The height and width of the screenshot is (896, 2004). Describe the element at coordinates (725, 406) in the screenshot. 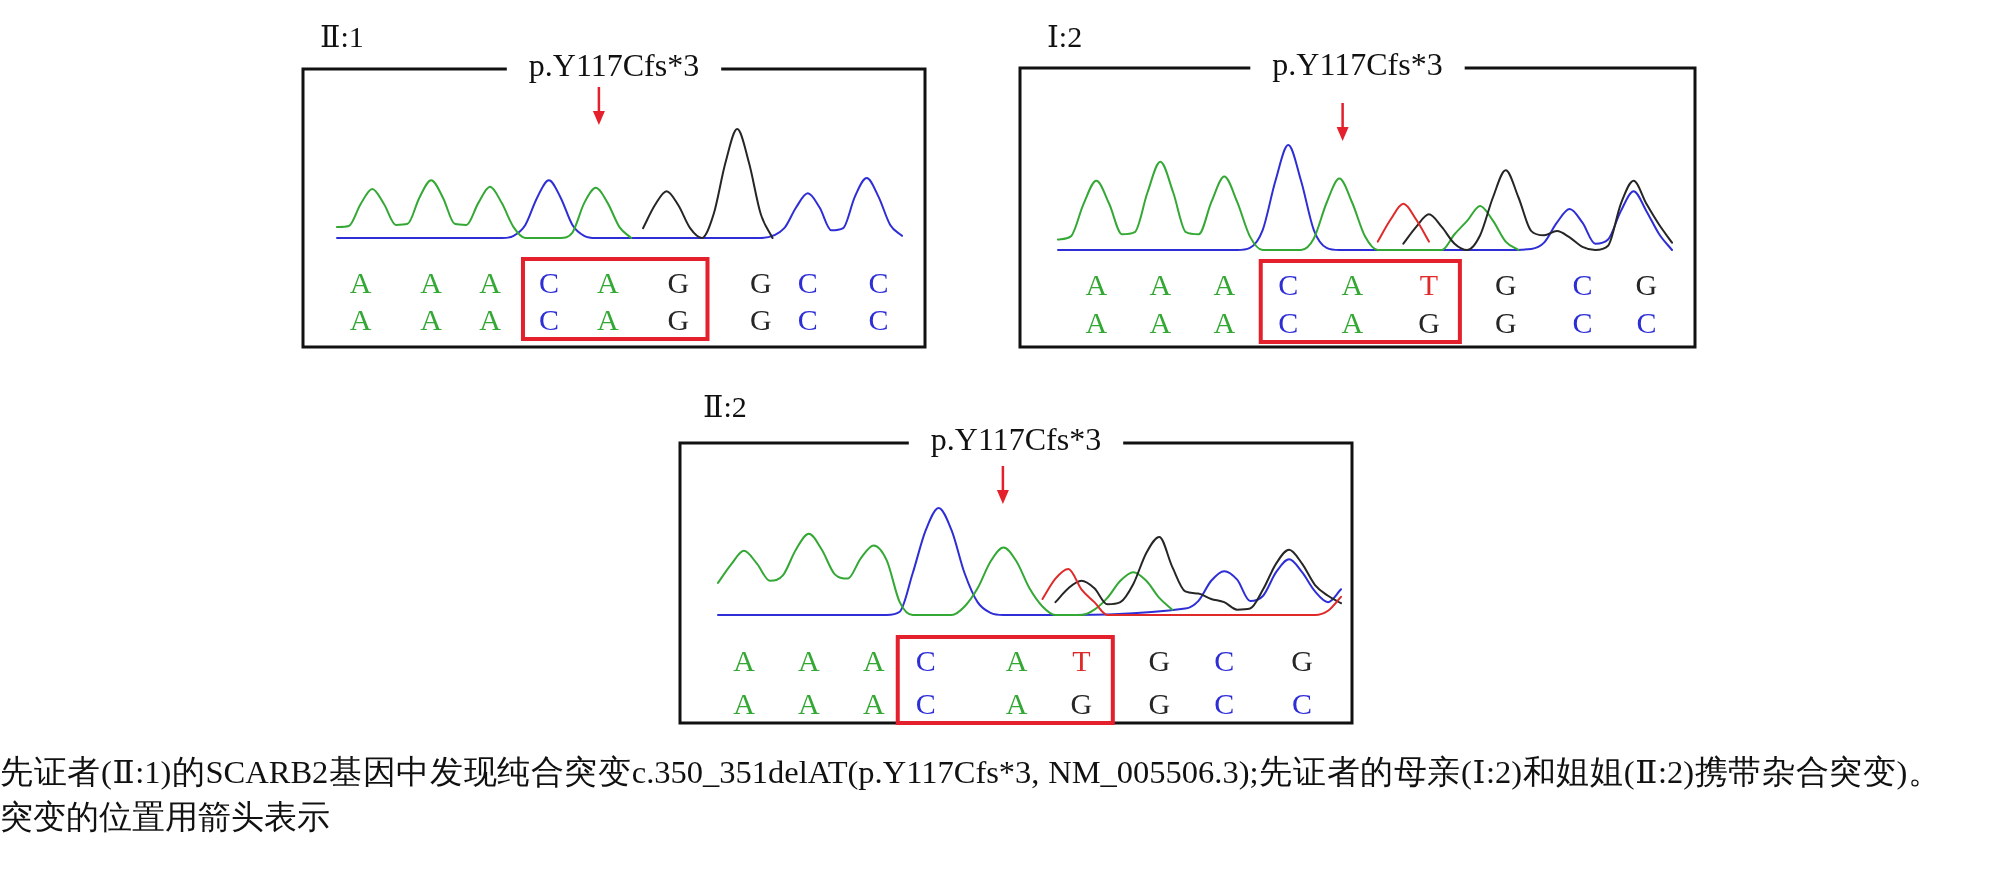

I see `chart-title: Ⅱ:2` at that location.